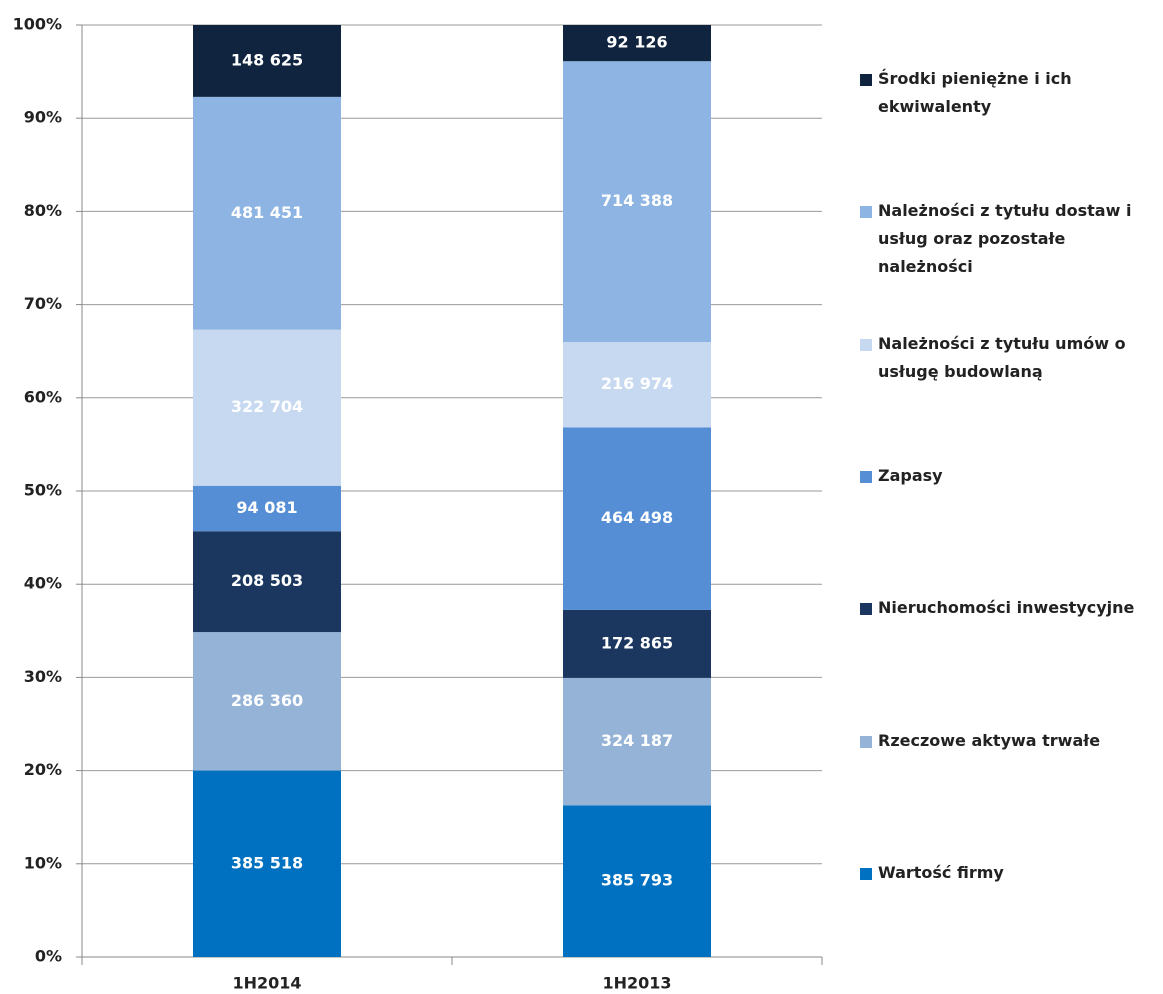  I want to click on data-label: 481 451, so click(267, 212).